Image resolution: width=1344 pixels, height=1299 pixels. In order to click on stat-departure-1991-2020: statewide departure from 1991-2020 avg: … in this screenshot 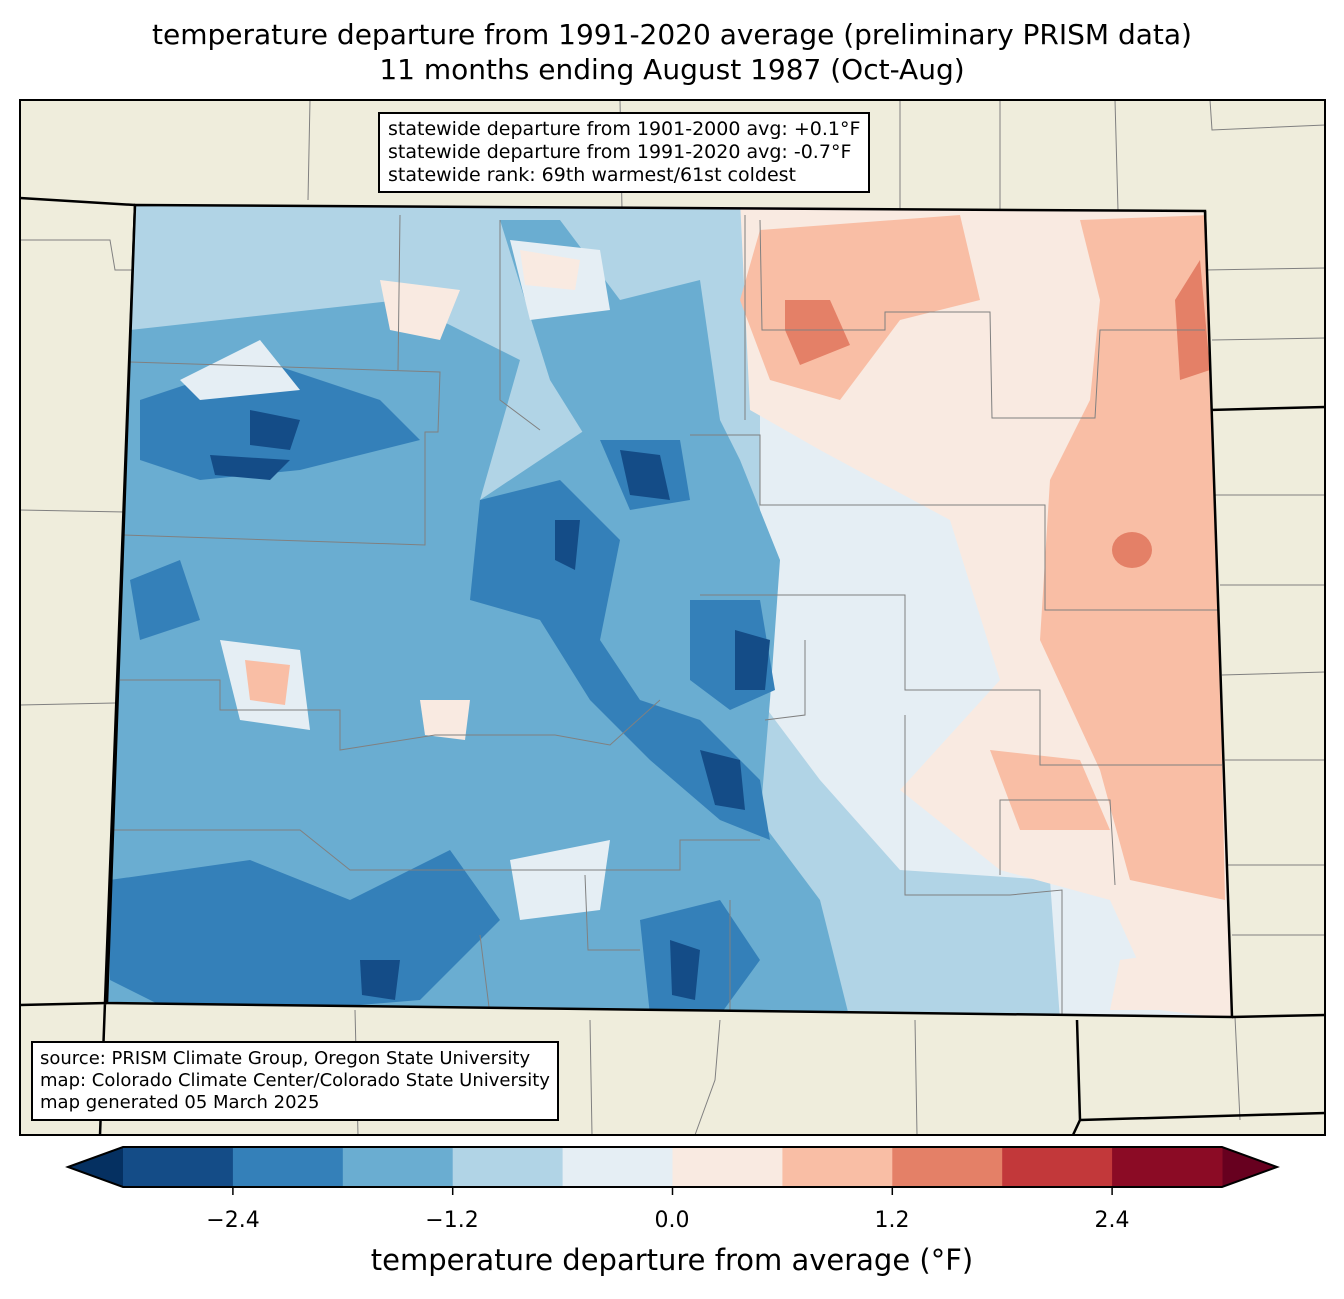, I will do `click(620, 152)`.